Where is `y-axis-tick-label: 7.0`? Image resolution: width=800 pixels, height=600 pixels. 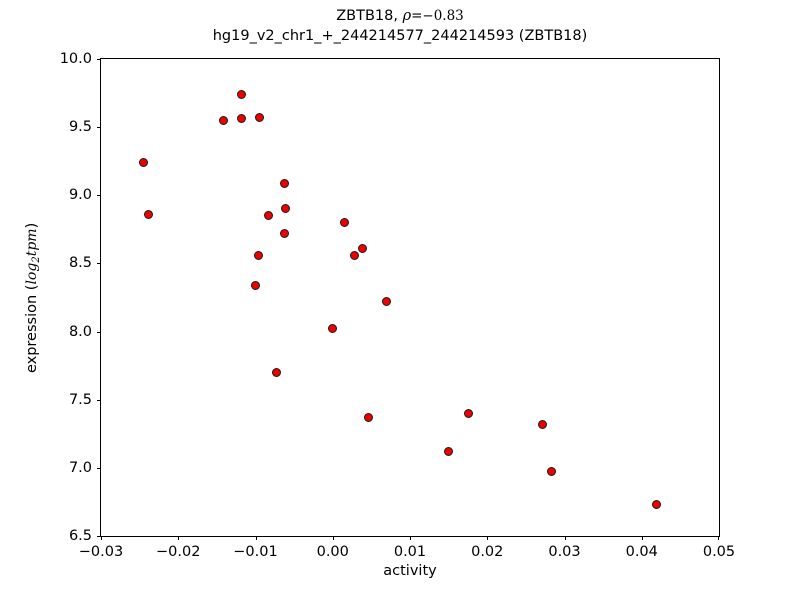 y-axis-tick-label: 7.0 is located at coordinates (80, 467).